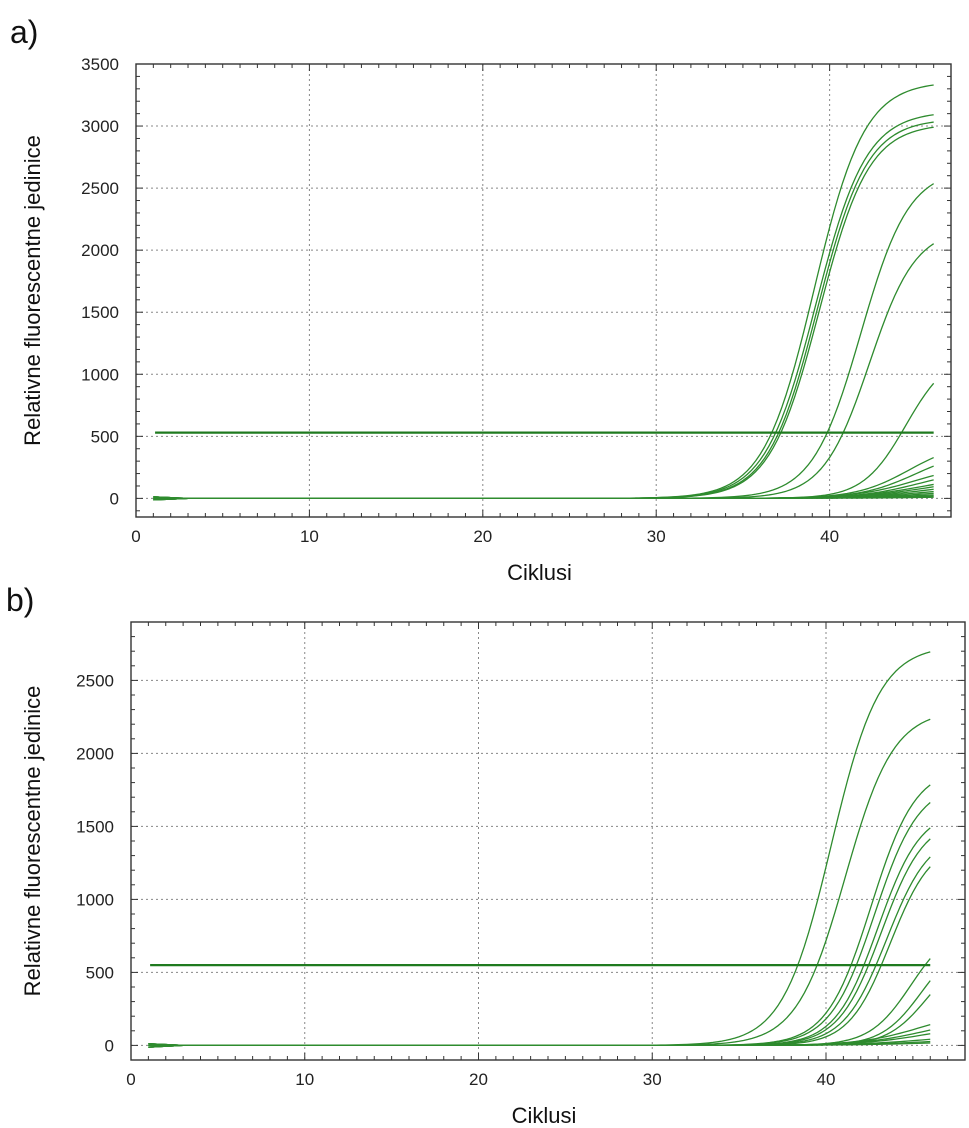  What do you see at coordinates (100, 126) in the screenshot?
I see `y-tick-label: 3000` at bounding box center [100, 126].